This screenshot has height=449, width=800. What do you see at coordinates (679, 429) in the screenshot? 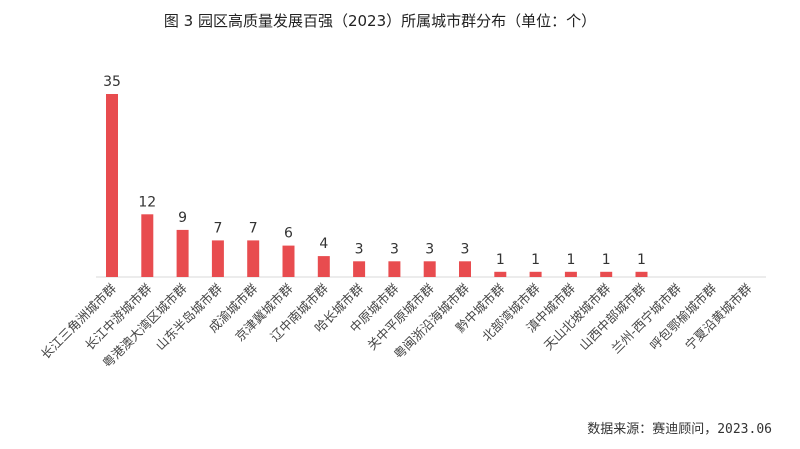
I see `source-note: 数据来源：赛迪顾问，2023.06` at bounding box center [679, 429].